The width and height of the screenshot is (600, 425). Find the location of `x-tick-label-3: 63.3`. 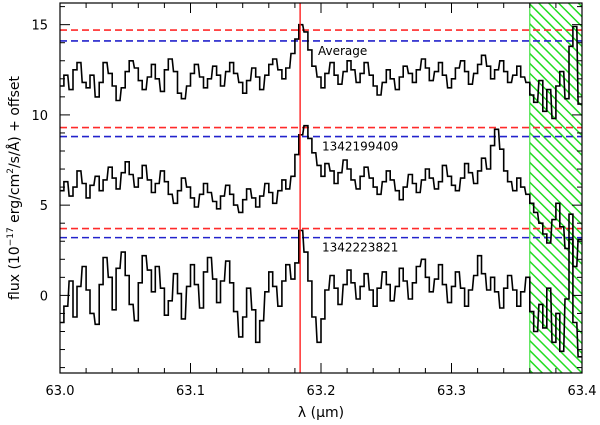

x-tick-label-3: 63.3 is located at coordinates (451, 391).